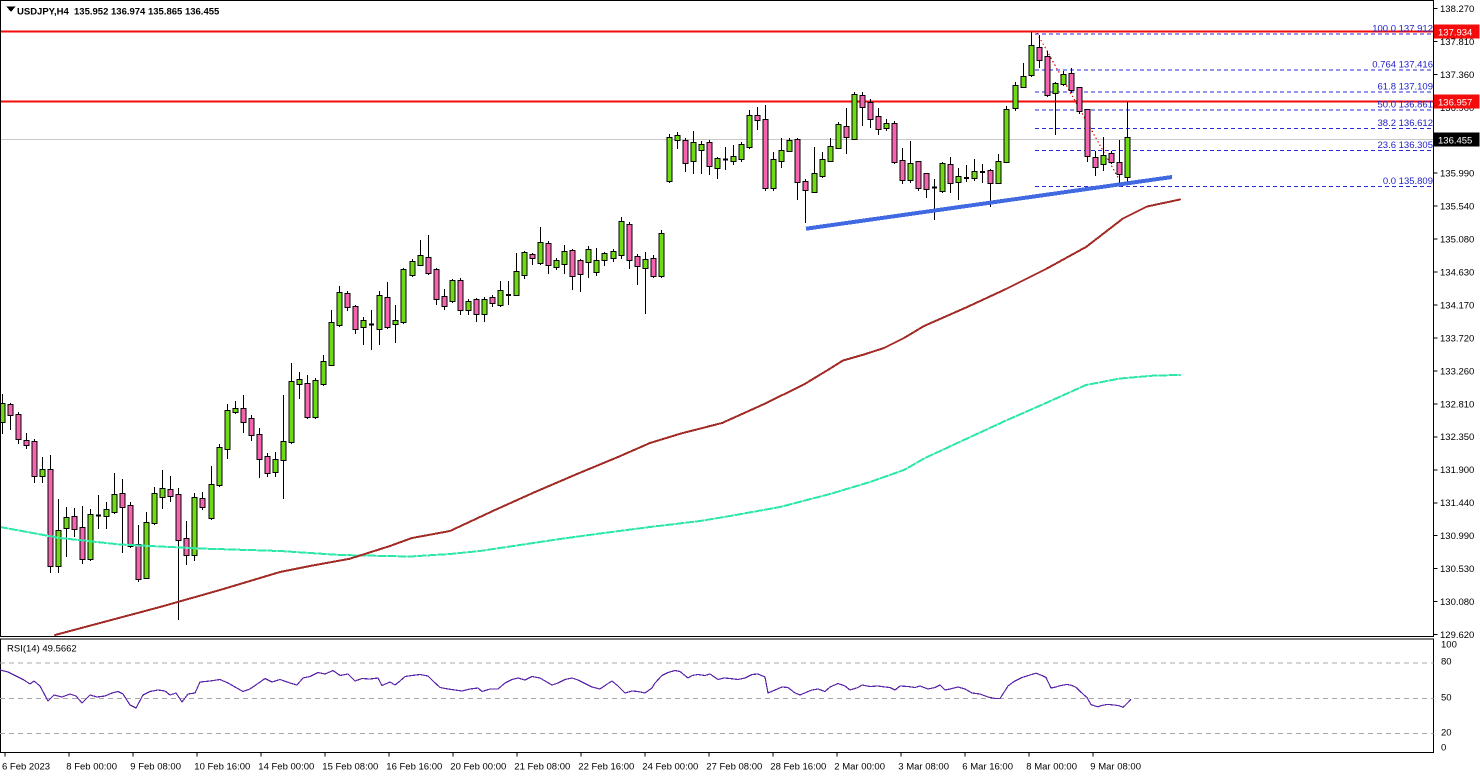 Image resolution: width=1480 pixels, height=782 pixels. What do you see at coordinates (1457, 437) in the screenshot?
I see `svg-text: 132.350` at bounding box center [1457, 437].